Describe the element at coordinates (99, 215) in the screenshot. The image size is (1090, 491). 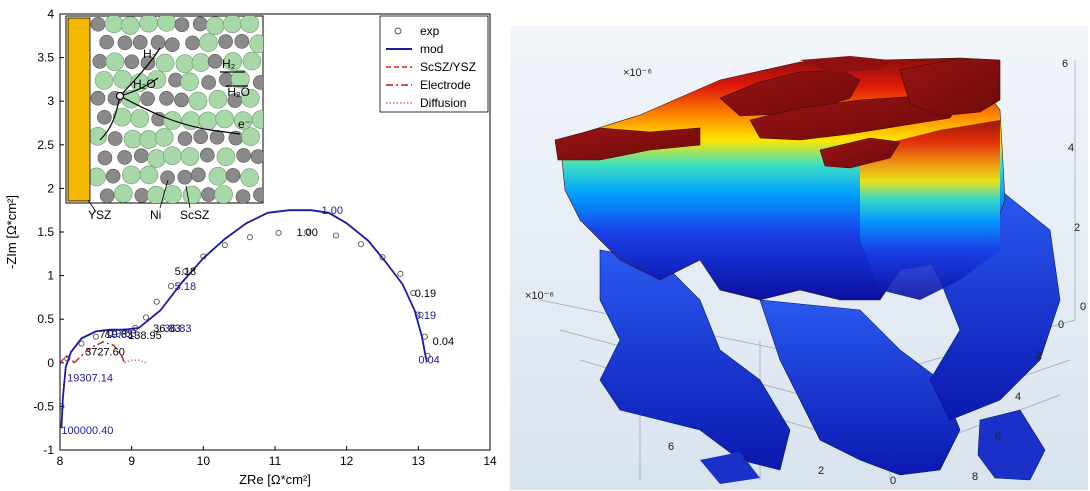
I see `inset-label-ysz: YSZ` at that location.